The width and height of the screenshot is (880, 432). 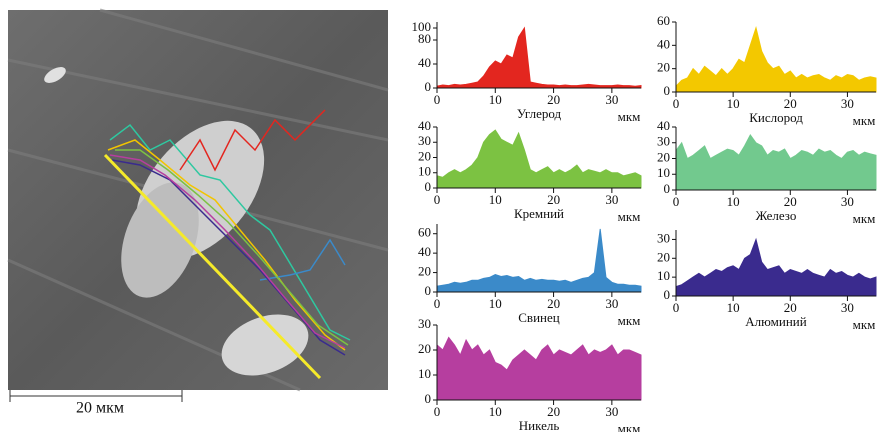 I want to click on chart-title: Углерод, so click(x=539, y=113).